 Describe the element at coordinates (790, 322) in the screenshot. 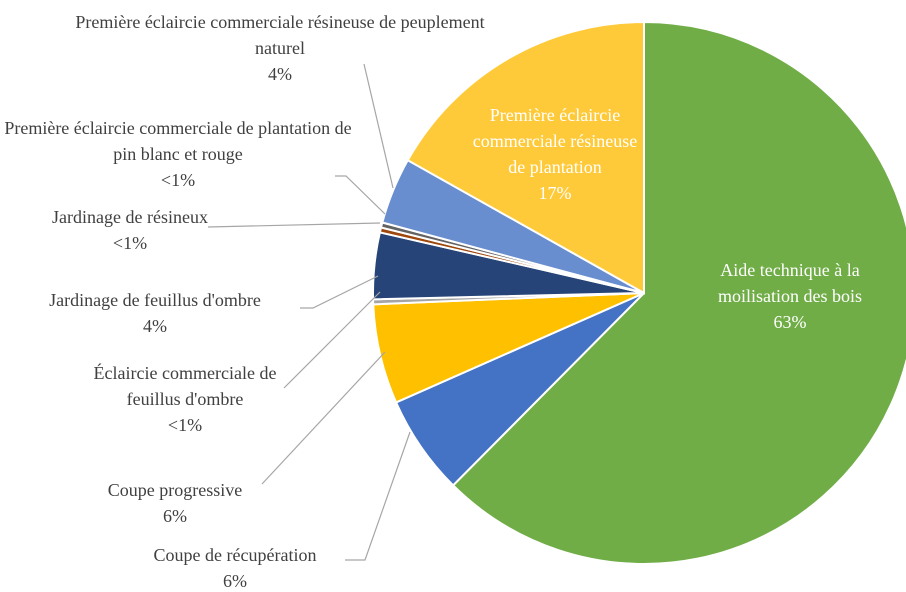

I see `value-label: 63%` at that location.